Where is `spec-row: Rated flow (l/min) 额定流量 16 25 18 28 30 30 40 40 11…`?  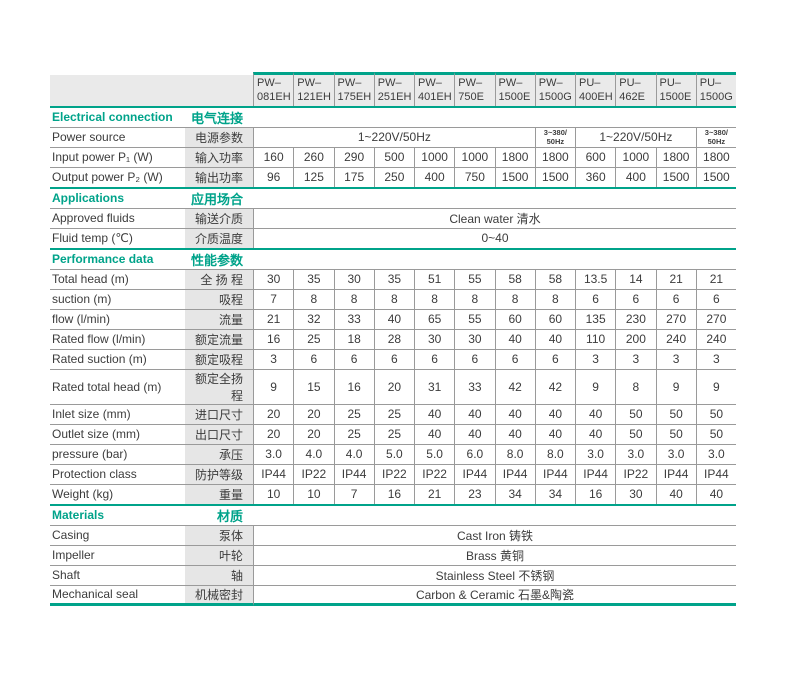 spec-row: Rated flow (l/min) 额定流量 16 25 18 28 30 30 40 40 11… is located at coordinates (393, 338).